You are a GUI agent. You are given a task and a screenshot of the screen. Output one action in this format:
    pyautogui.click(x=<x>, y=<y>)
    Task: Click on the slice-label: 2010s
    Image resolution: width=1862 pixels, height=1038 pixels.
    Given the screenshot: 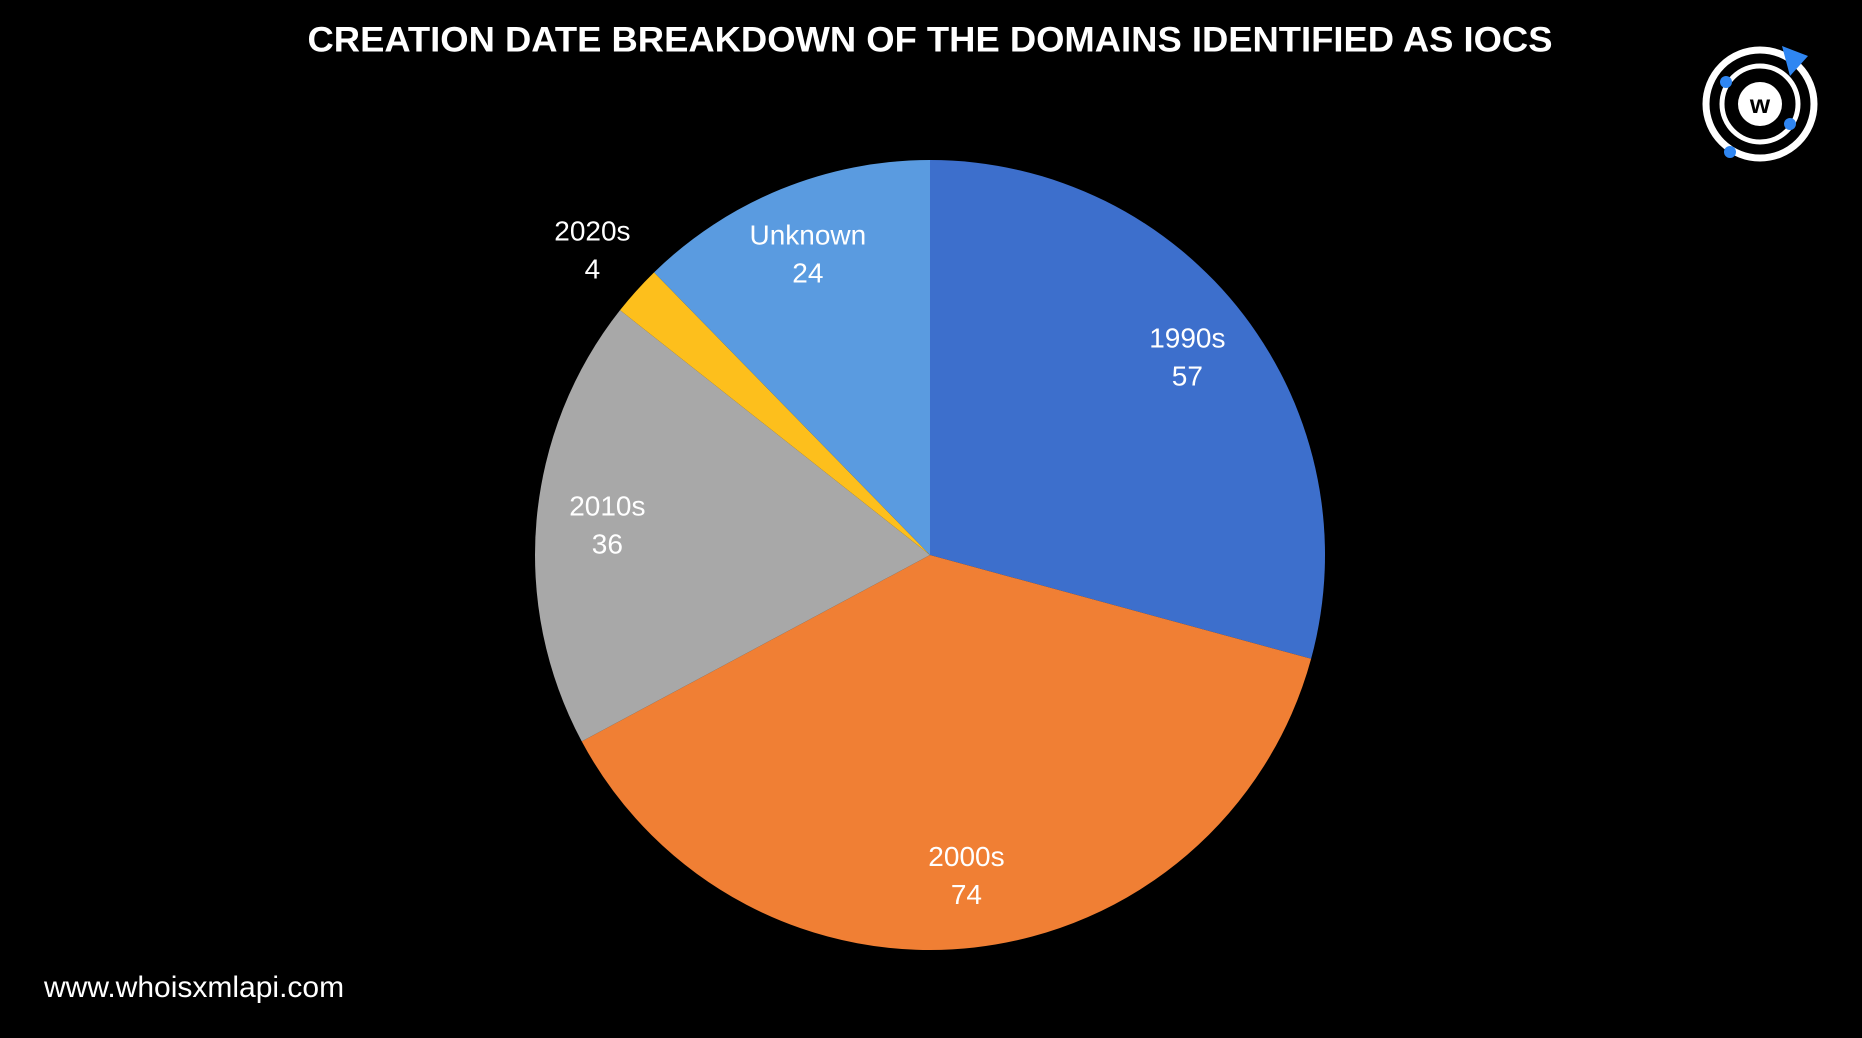 What is the action you would take?
    pyautogui.click(x=607, y=506)
    